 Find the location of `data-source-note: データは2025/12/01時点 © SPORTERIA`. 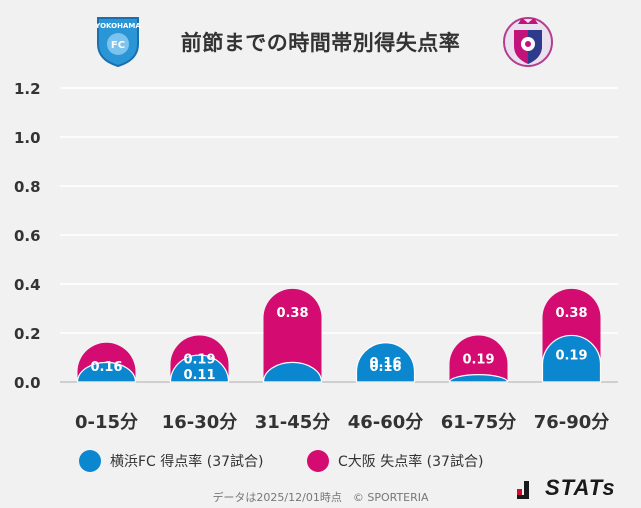

data-source-note: データは2025/12/01時点 © SPORTERIA is located at coordinates (320, 497).